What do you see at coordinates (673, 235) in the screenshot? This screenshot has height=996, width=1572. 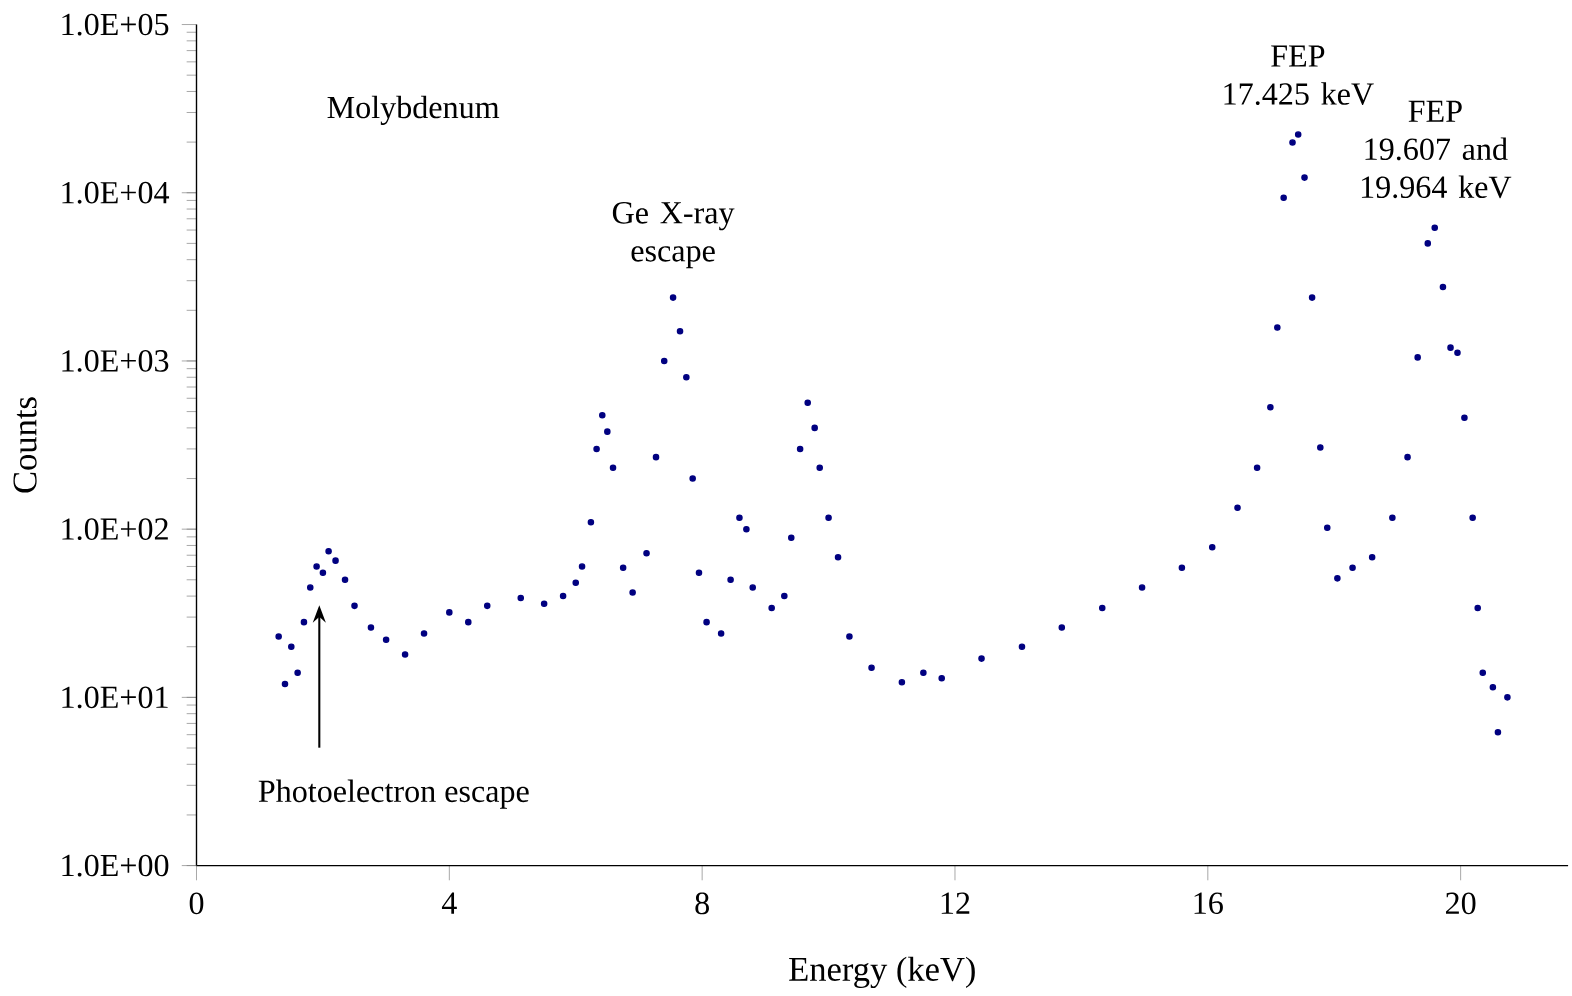 I see `annotation: Ge X-ray escape` at bounding box center [673, 235].